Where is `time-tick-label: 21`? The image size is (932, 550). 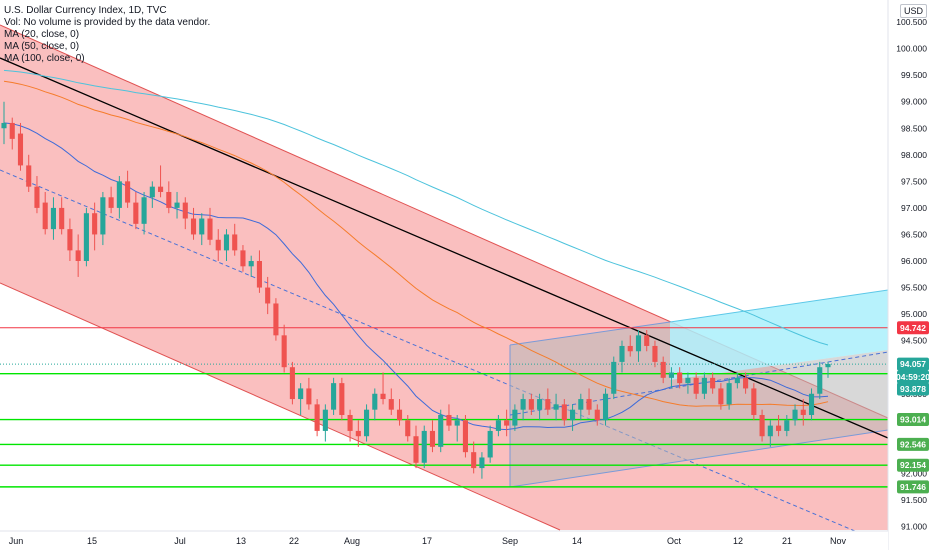
time-tick-label: 21 is located at coordinates (787, 541).